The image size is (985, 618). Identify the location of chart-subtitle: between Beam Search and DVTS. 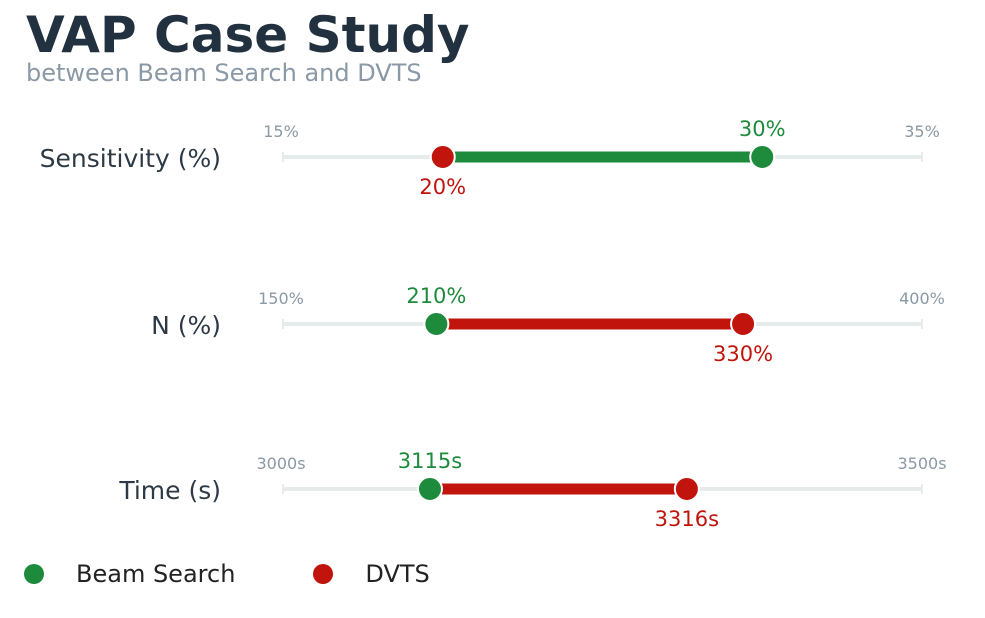
(224, 73).